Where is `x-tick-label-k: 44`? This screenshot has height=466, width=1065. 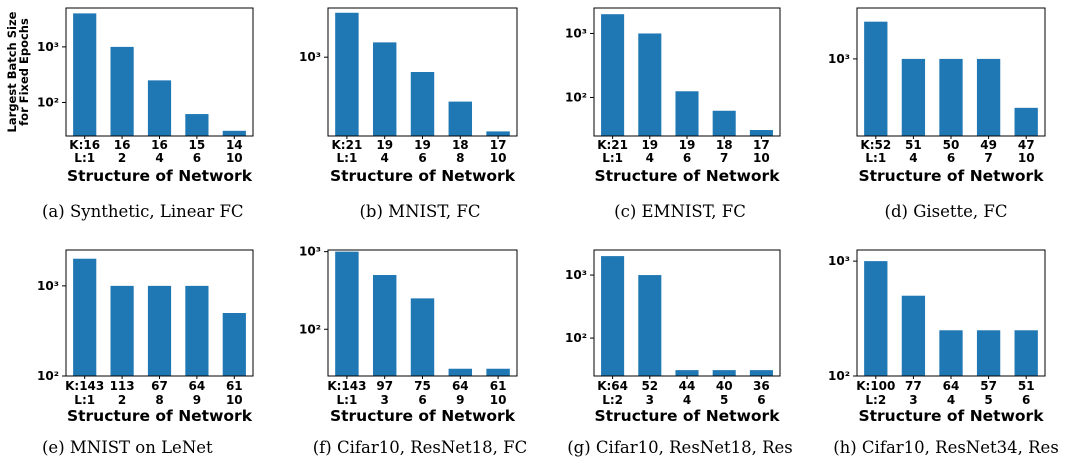
x-tick-label-k: 44 is located at coordinates (687, 386).